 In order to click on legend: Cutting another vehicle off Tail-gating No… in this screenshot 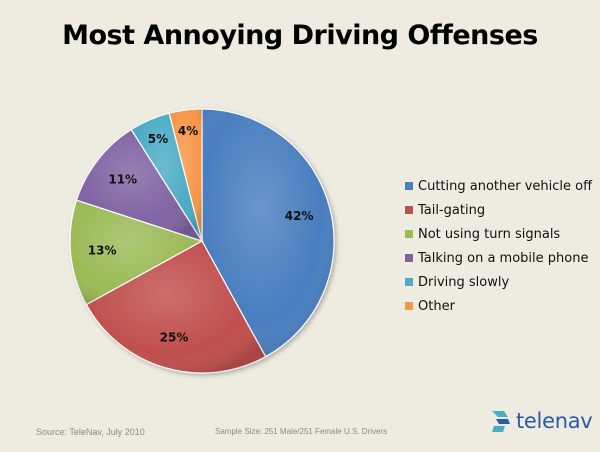, I will do `click(498, 246)`.